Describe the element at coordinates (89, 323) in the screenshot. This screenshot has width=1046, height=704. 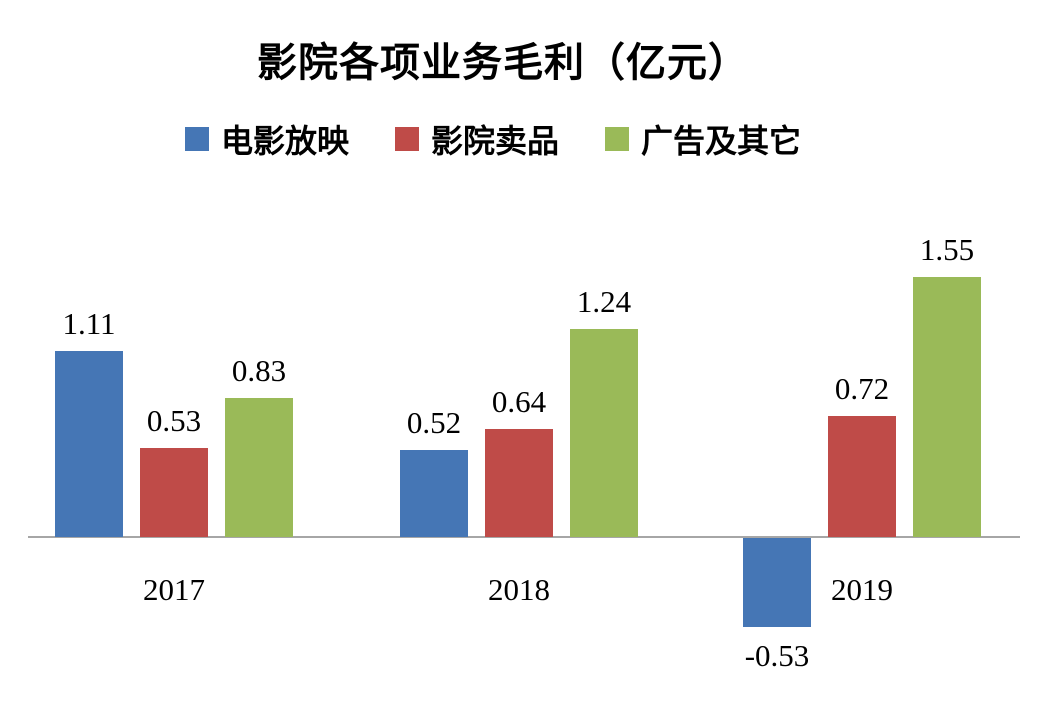
I see `value-label-2017-series-0: 1.11` at that location.